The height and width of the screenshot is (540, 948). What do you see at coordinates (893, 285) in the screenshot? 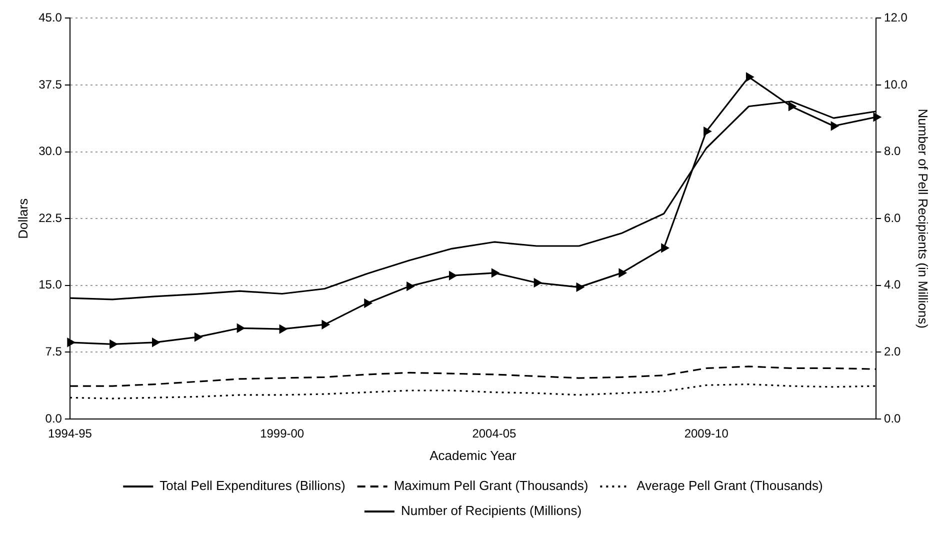
I see `y2-tick-label: 4.0` at bounding box center [893, 285].